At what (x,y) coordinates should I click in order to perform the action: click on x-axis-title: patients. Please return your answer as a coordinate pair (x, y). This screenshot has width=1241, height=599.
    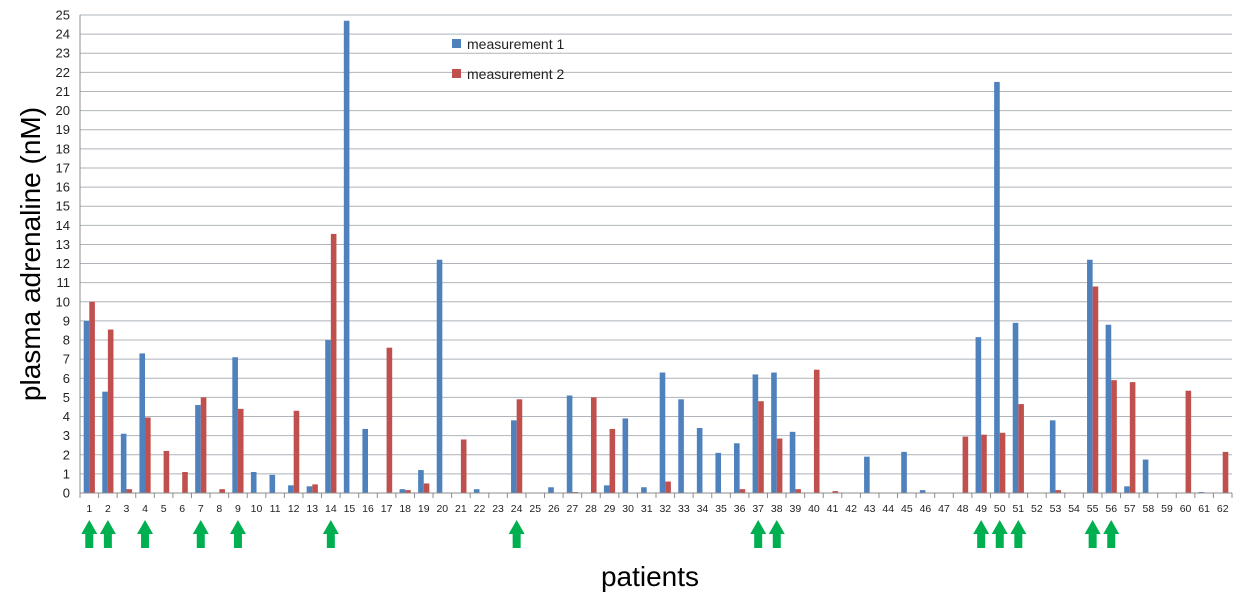
    Looking at the image, I should click on (650, 576).